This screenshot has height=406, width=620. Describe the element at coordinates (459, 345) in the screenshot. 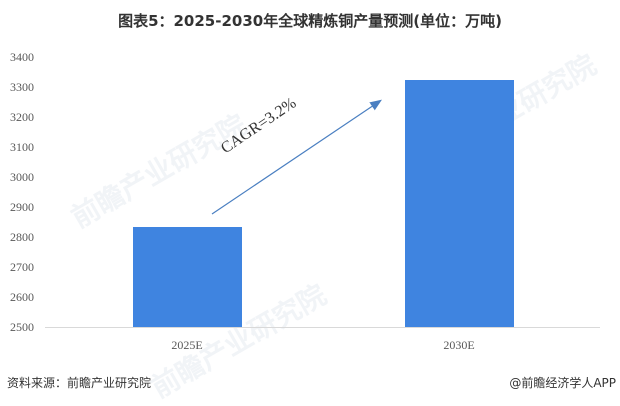

I see `x-label-2030E: 2030E` at that location.